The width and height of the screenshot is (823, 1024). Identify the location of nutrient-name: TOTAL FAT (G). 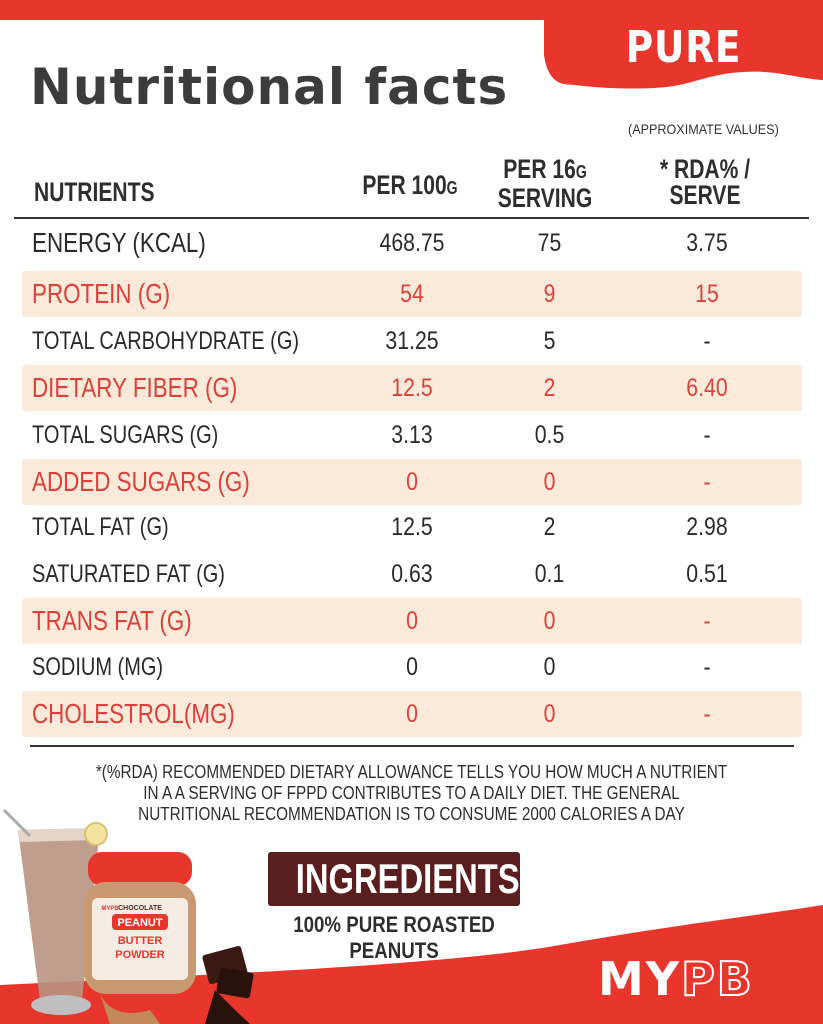
(100, 527).